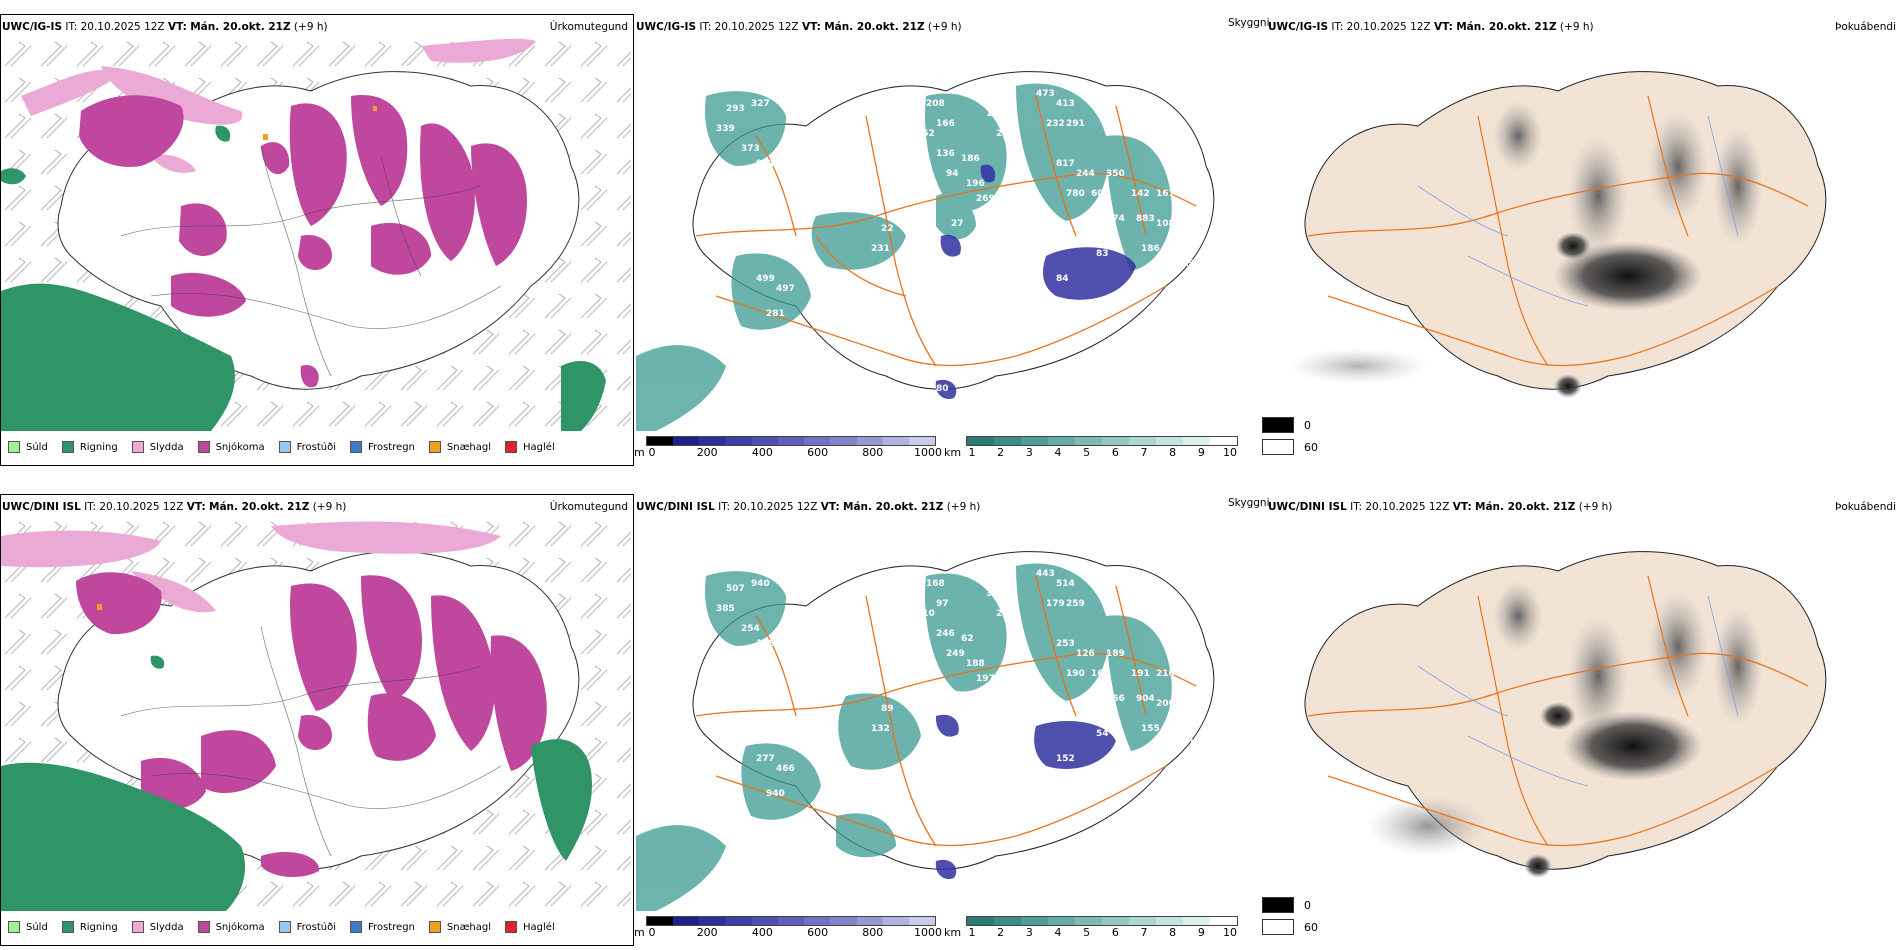  What do you see at coordinates (511, 447) in the screenshot?
I see `hail-swatch` at bounding box center [511, 447].